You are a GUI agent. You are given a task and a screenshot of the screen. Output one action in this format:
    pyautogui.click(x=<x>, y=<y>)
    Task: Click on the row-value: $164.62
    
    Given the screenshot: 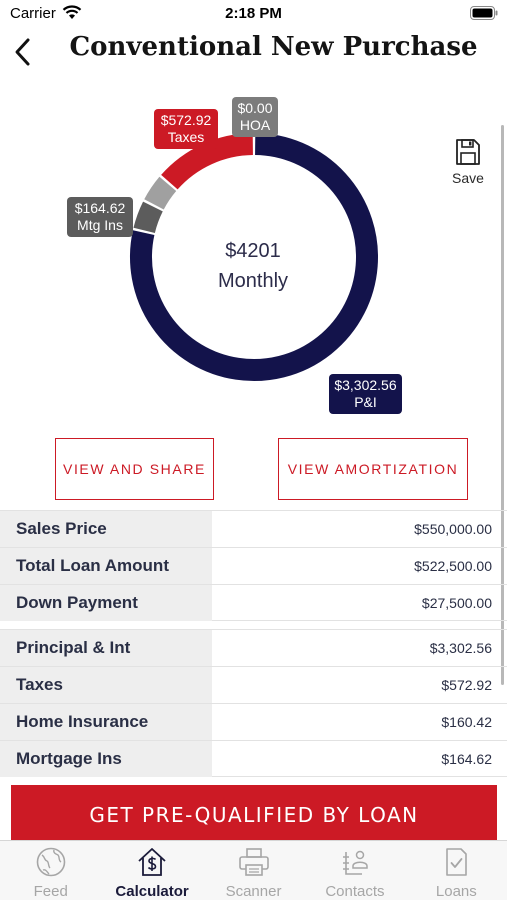 What is the action you would take?
    pyautogui.click(x=466, y=759)
    